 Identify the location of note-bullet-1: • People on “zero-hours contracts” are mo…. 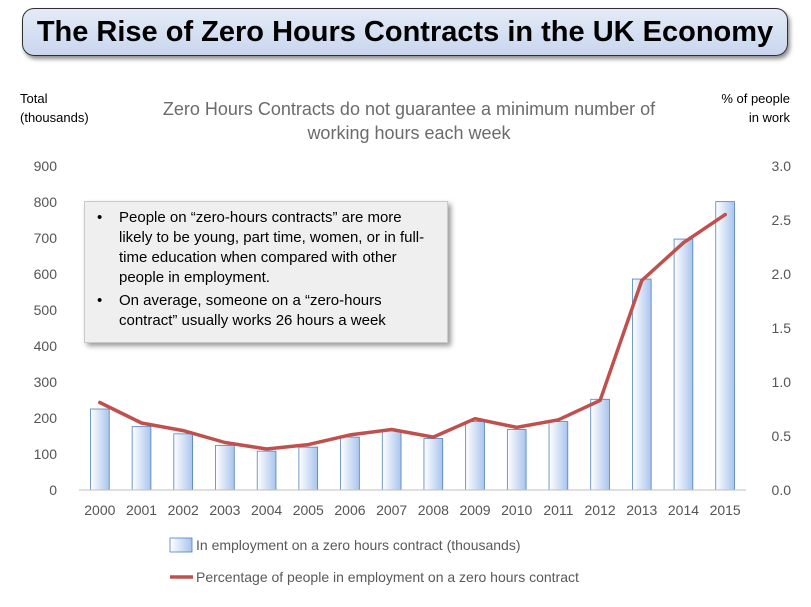
(266, 248).